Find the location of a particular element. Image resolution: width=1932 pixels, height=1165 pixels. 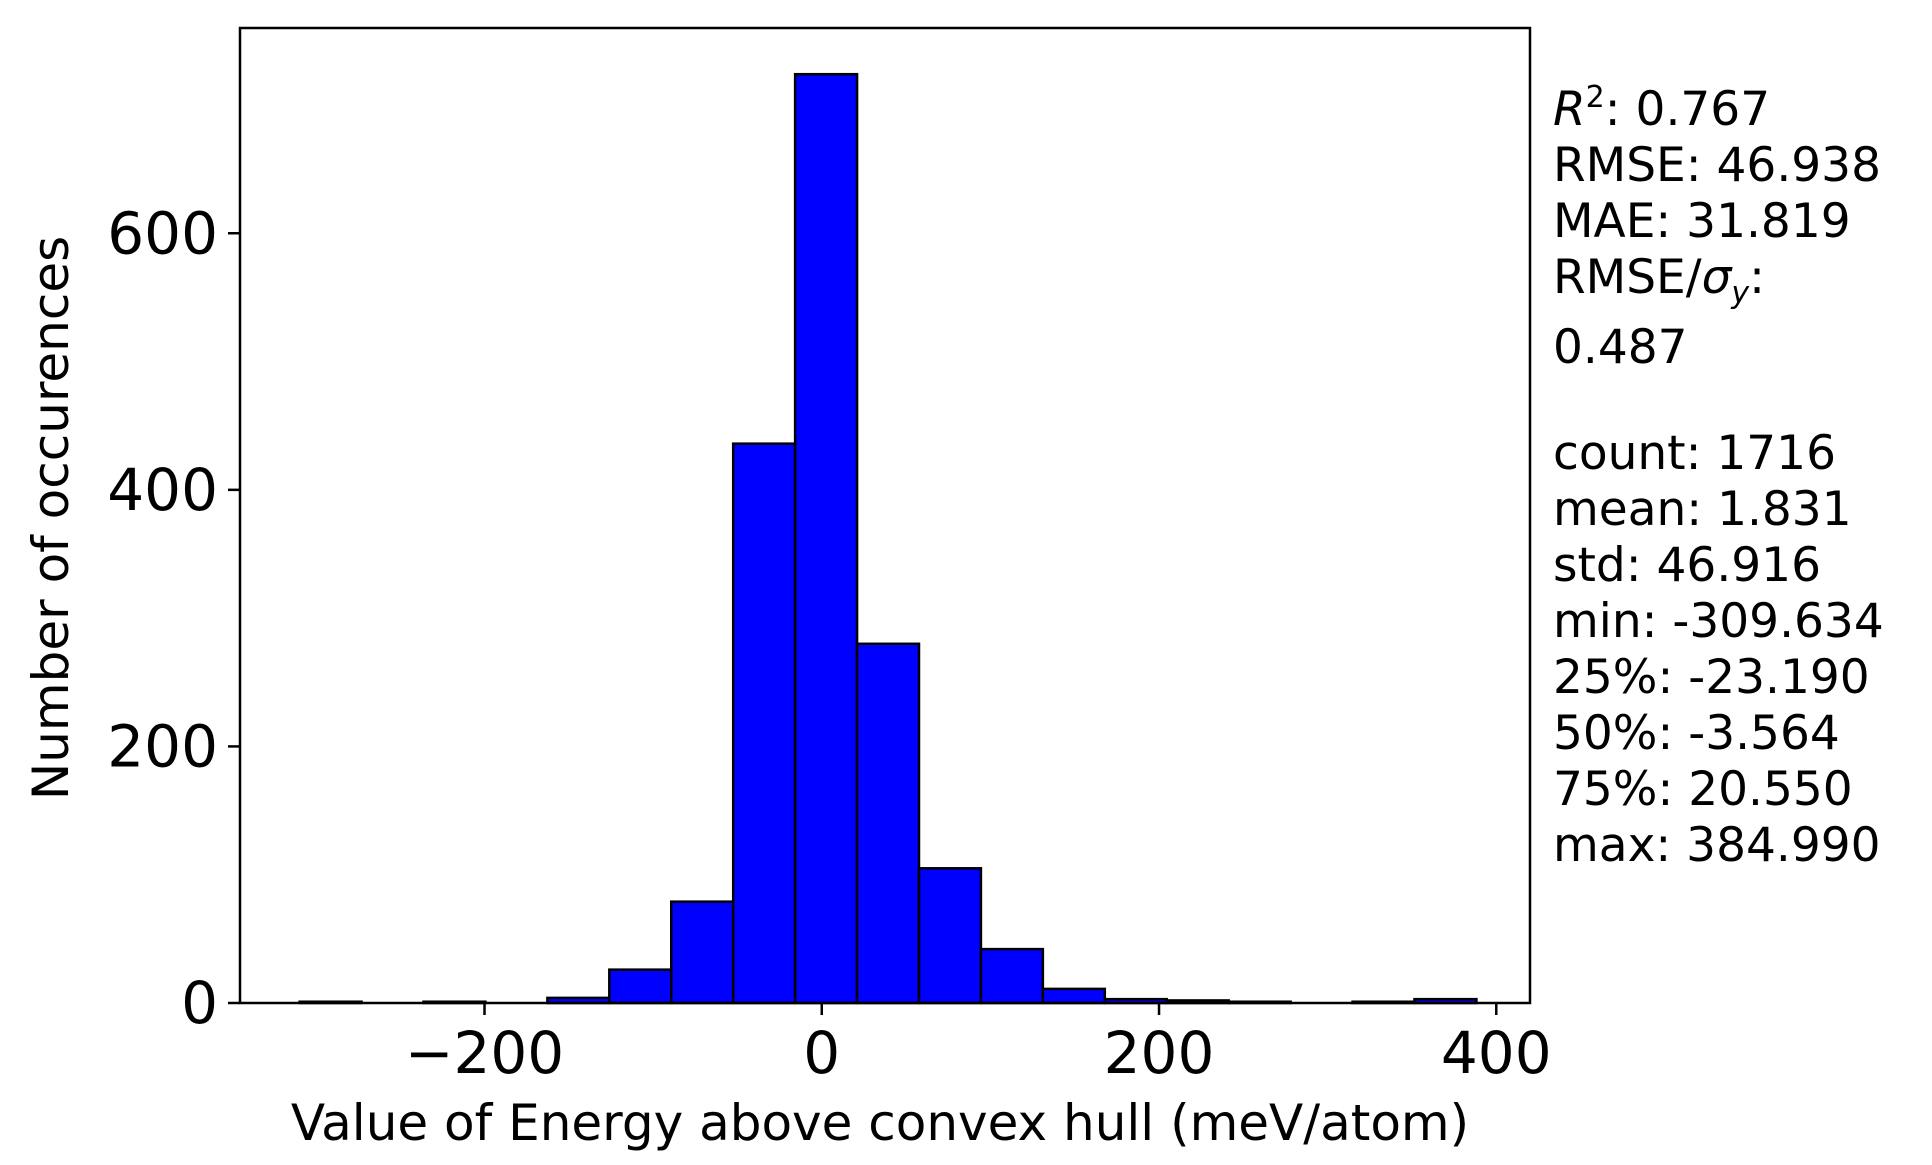

rmse-sigma-value: 0.487 is located at coordinates (1620, 347).